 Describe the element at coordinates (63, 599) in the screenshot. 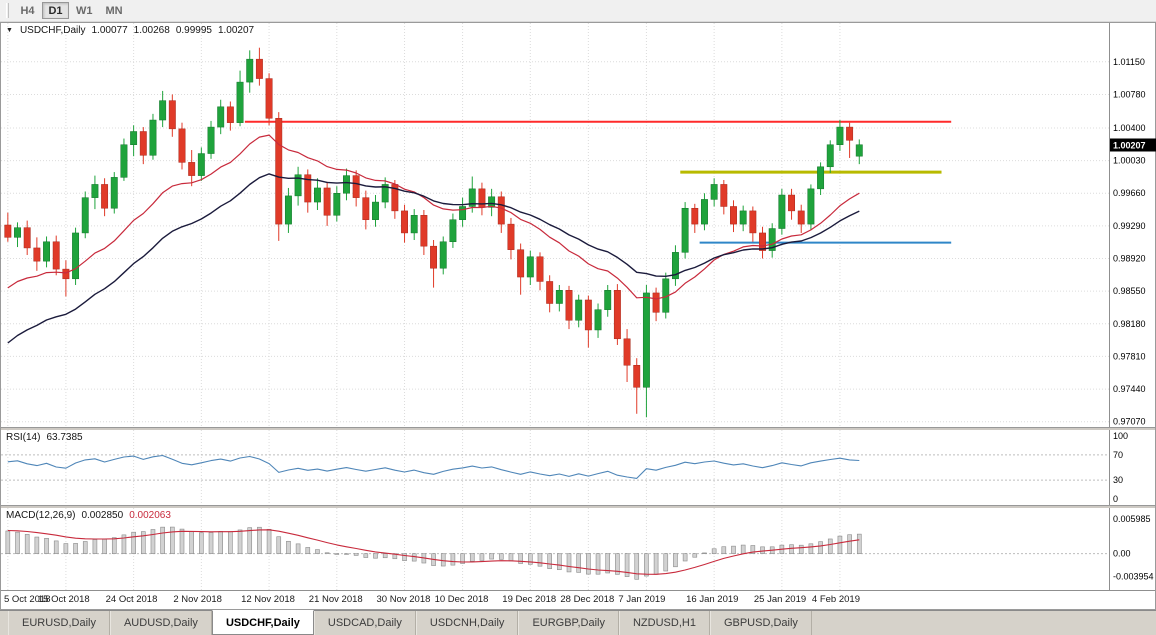

I see `date-label: 15 Oct 2018` at that location.